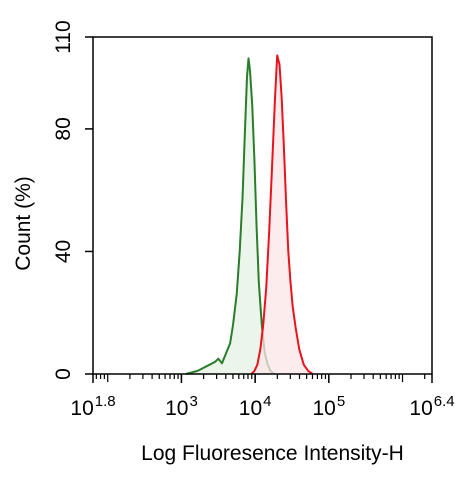 The height and width of the screenshot is (479, 476). I want to click on x-tick-label-2: 10⁴, so click(255, 406).